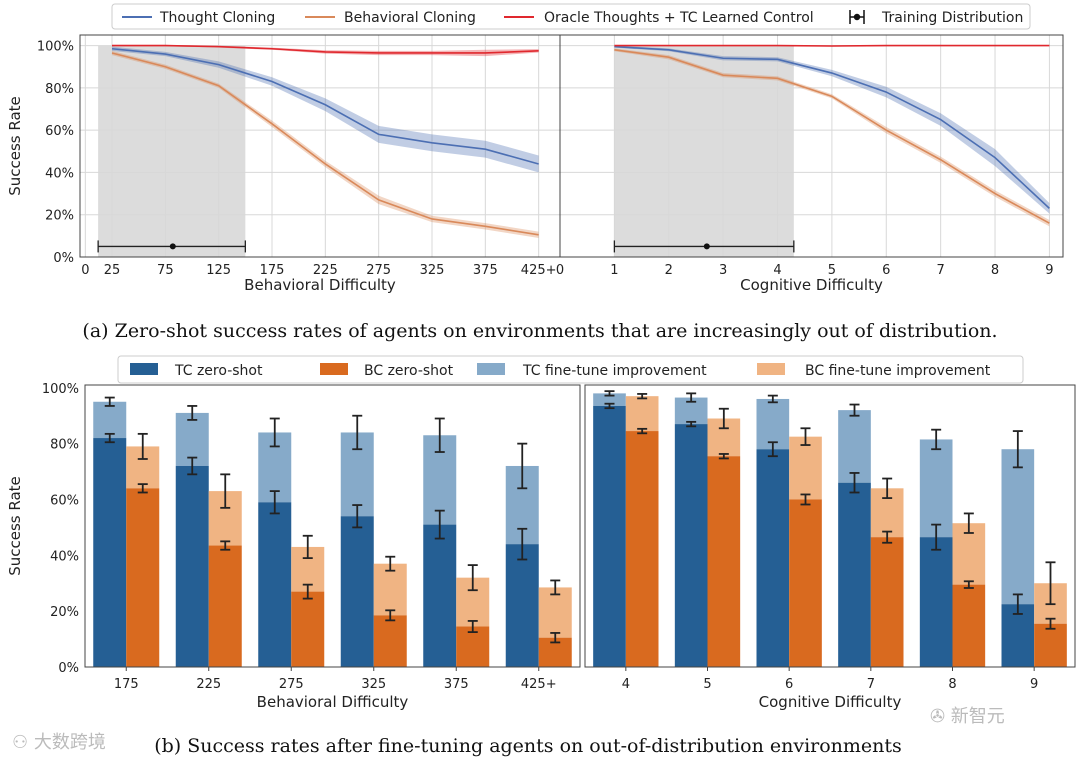 The image size is (1080, 761). I want to click on legend-label: BC fine-tune improvement, so click(898, 371).